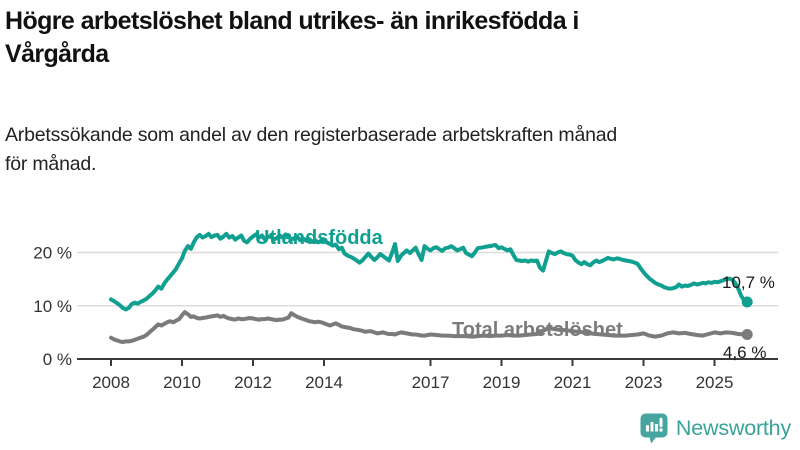  I want to click on total-arbetsloshet-line, so click(429, 327).